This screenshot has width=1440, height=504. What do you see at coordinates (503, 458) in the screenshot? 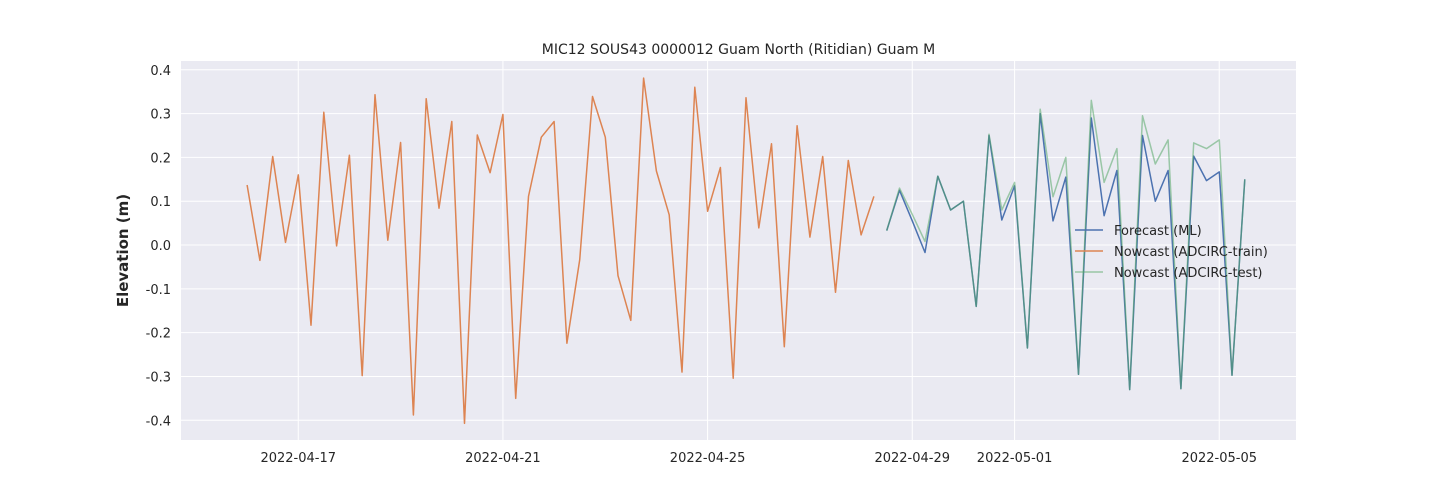
I see `x-tick-label: 2022-04-21` at bounding box center [503, 458].